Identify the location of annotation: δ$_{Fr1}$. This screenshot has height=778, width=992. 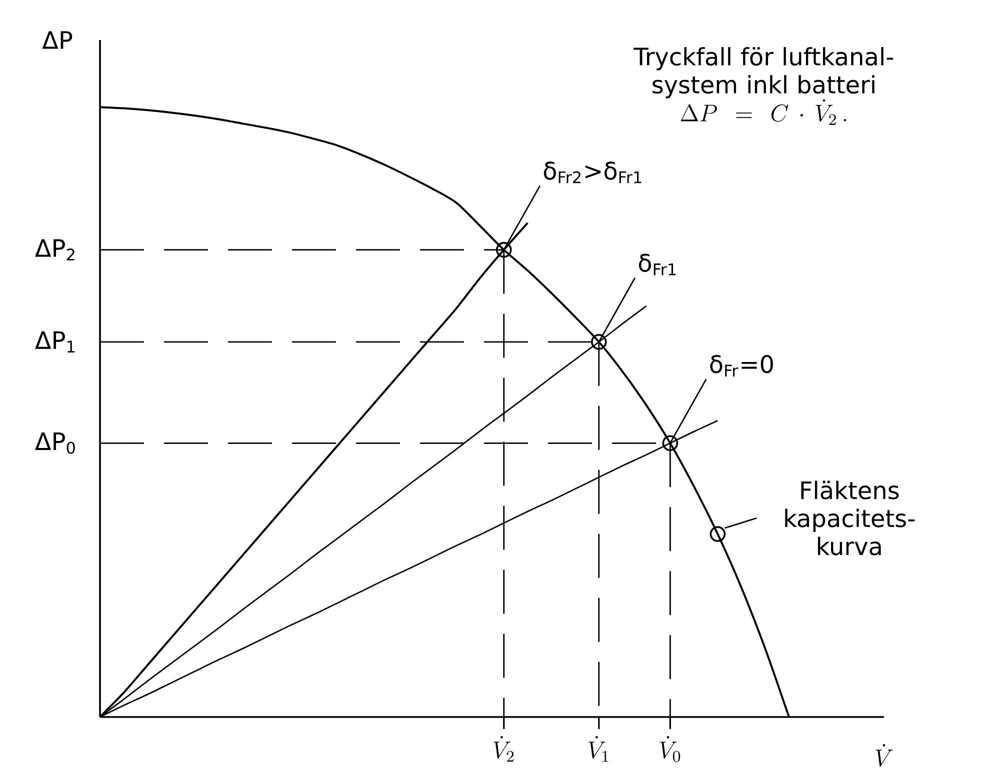
(657, 265).